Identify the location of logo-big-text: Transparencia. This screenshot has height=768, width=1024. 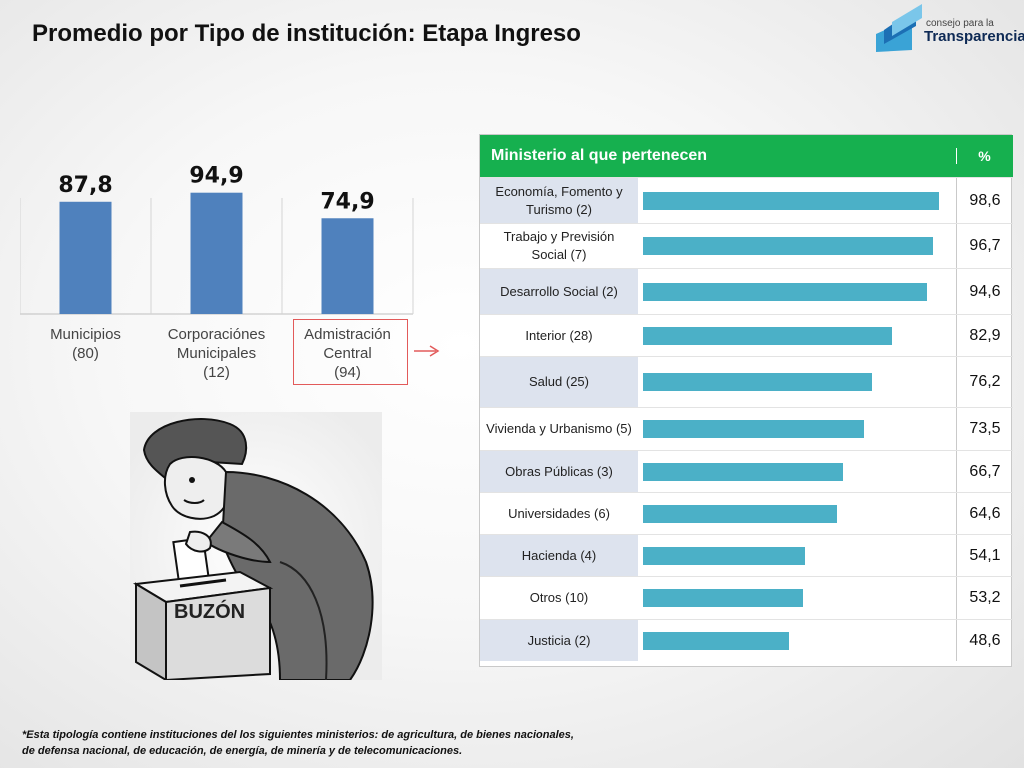
(974, 36).